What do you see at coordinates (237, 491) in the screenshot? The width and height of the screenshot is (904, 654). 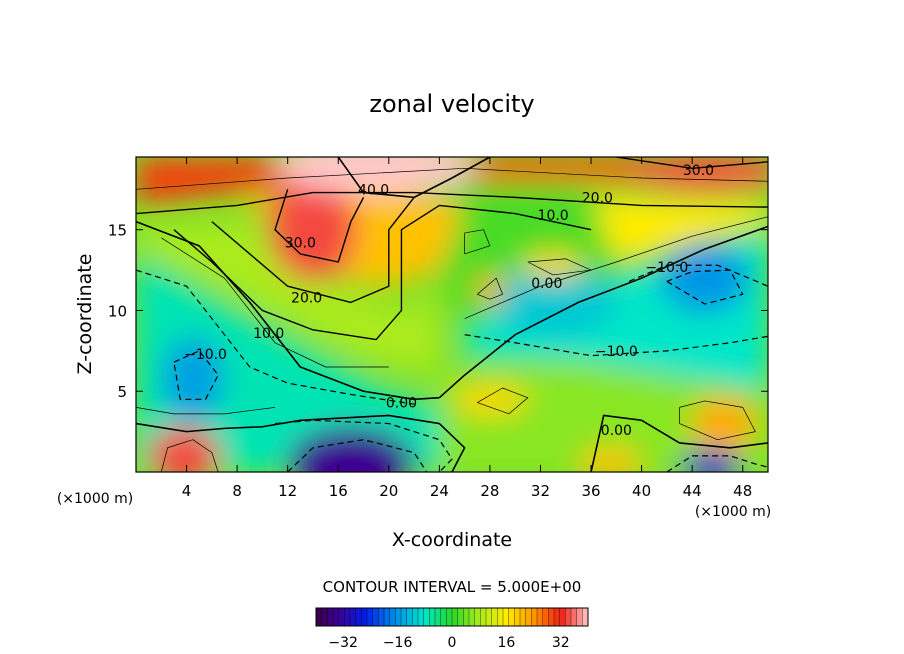 I see `x-tick-label: 8` at bounding box center [237, 491].